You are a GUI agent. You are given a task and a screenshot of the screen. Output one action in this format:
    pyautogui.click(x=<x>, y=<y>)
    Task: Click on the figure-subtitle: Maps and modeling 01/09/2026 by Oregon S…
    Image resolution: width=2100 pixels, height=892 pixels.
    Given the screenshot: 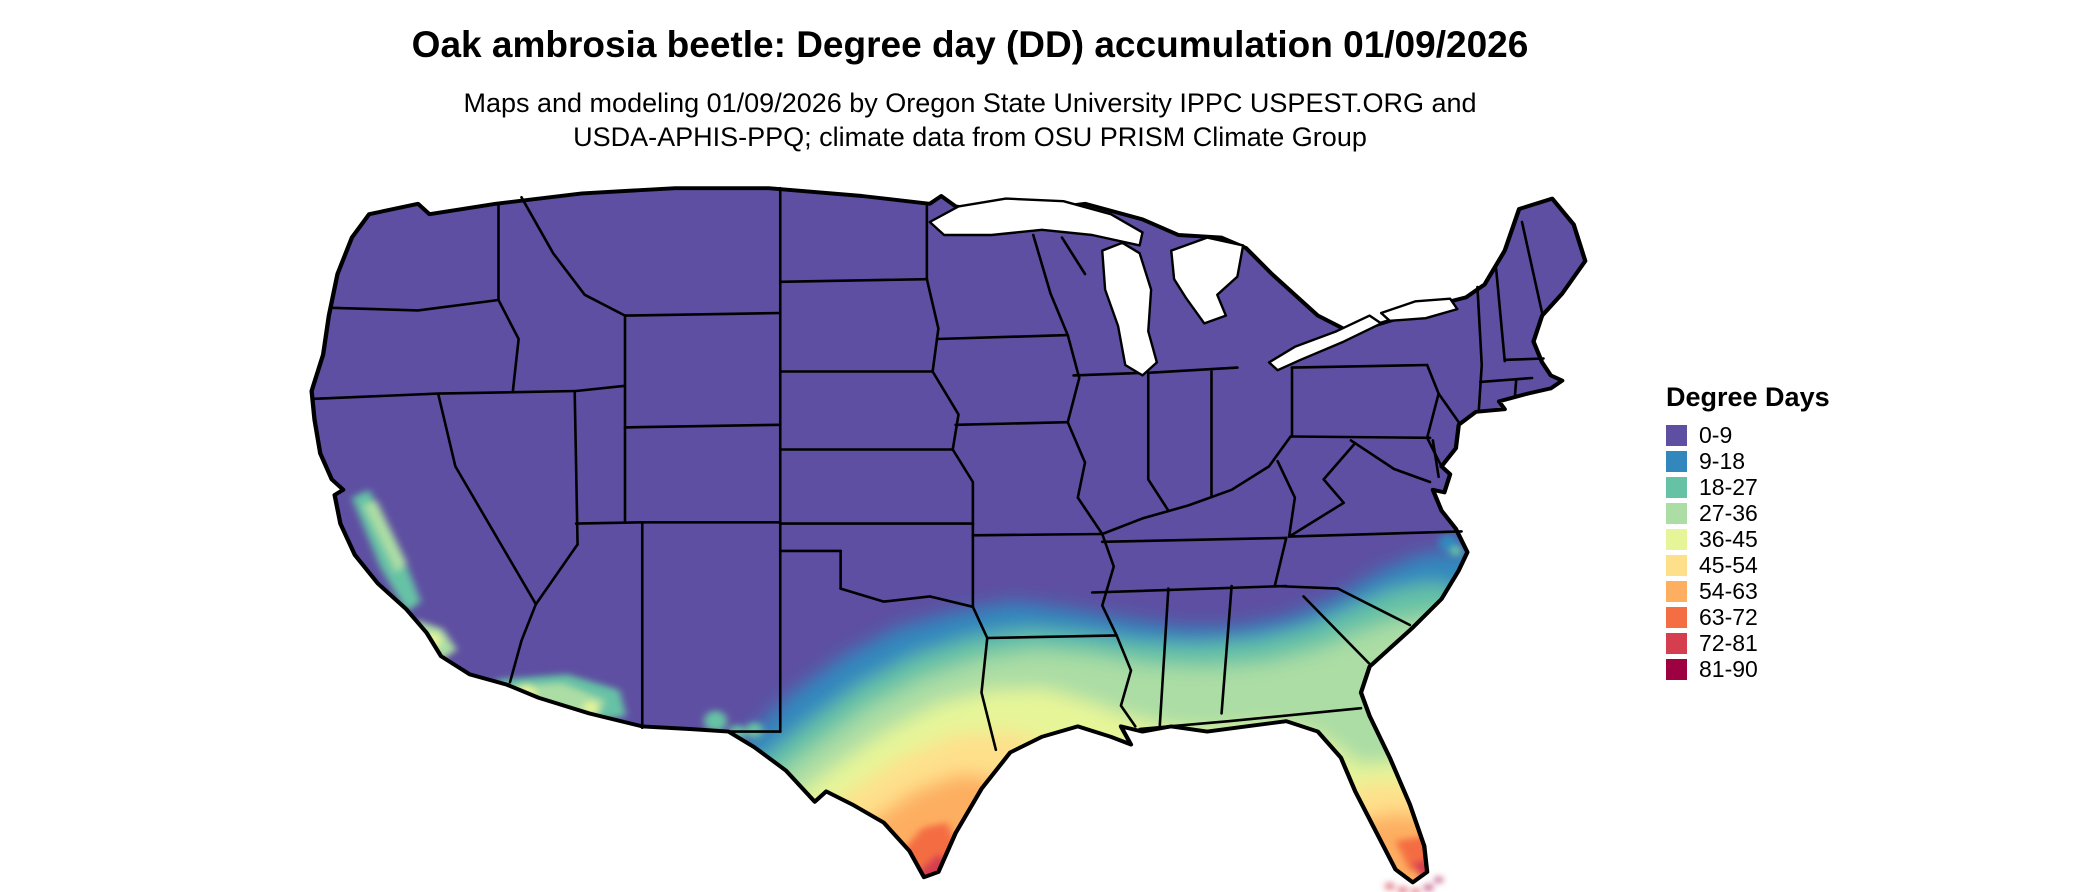 What is the action you would take?
    pyautogui.click(x=970, y=120)
    